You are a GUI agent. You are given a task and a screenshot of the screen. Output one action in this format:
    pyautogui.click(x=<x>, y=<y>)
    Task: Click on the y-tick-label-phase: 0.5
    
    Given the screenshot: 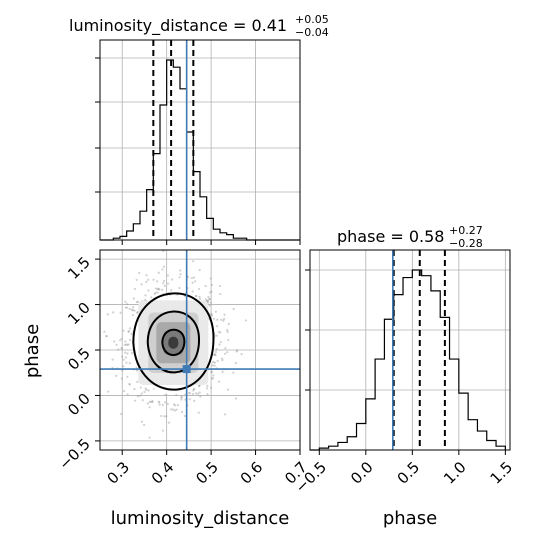 What is the action you would take?
    pyautogui.click(x=79, y=359)
    